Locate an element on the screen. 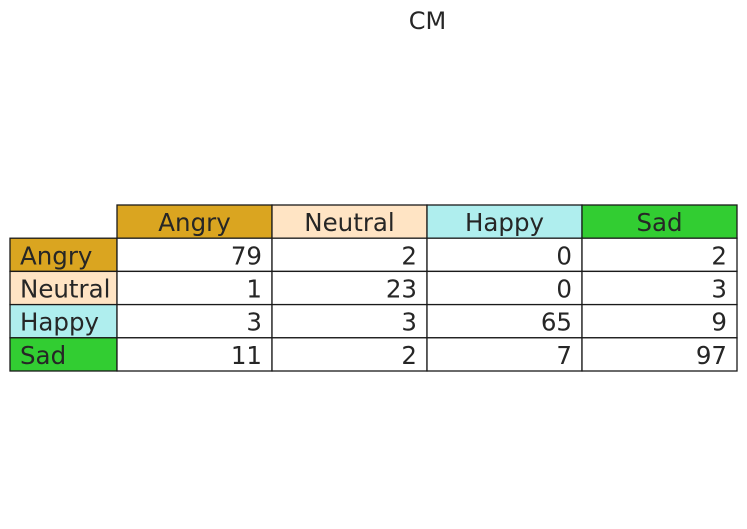 This screenshot has height=529, width=747. cell-happy-sad is located at coordinates (659, 321).